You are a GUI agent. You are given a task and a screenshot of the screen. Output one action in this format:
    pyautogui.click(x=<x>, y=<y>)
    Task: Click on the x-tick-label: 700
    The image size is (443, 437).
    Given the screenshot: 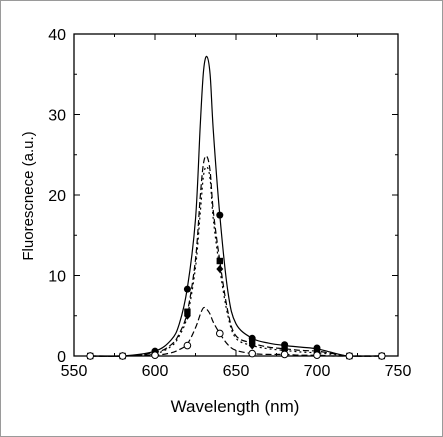 What is the action you would take?
    pyautogui.click(x=317, y=371)
    